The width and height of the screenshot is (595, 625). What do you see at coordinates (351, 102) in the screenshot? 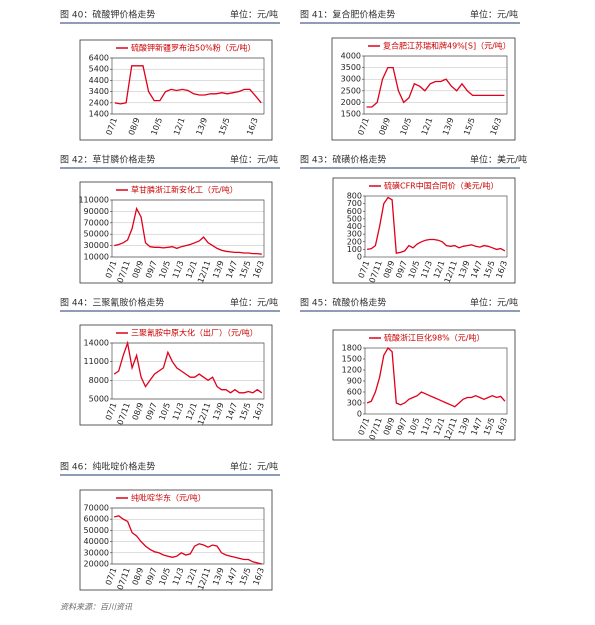
I see `y-tick-label: 2000` at bounding box center [351, 102].